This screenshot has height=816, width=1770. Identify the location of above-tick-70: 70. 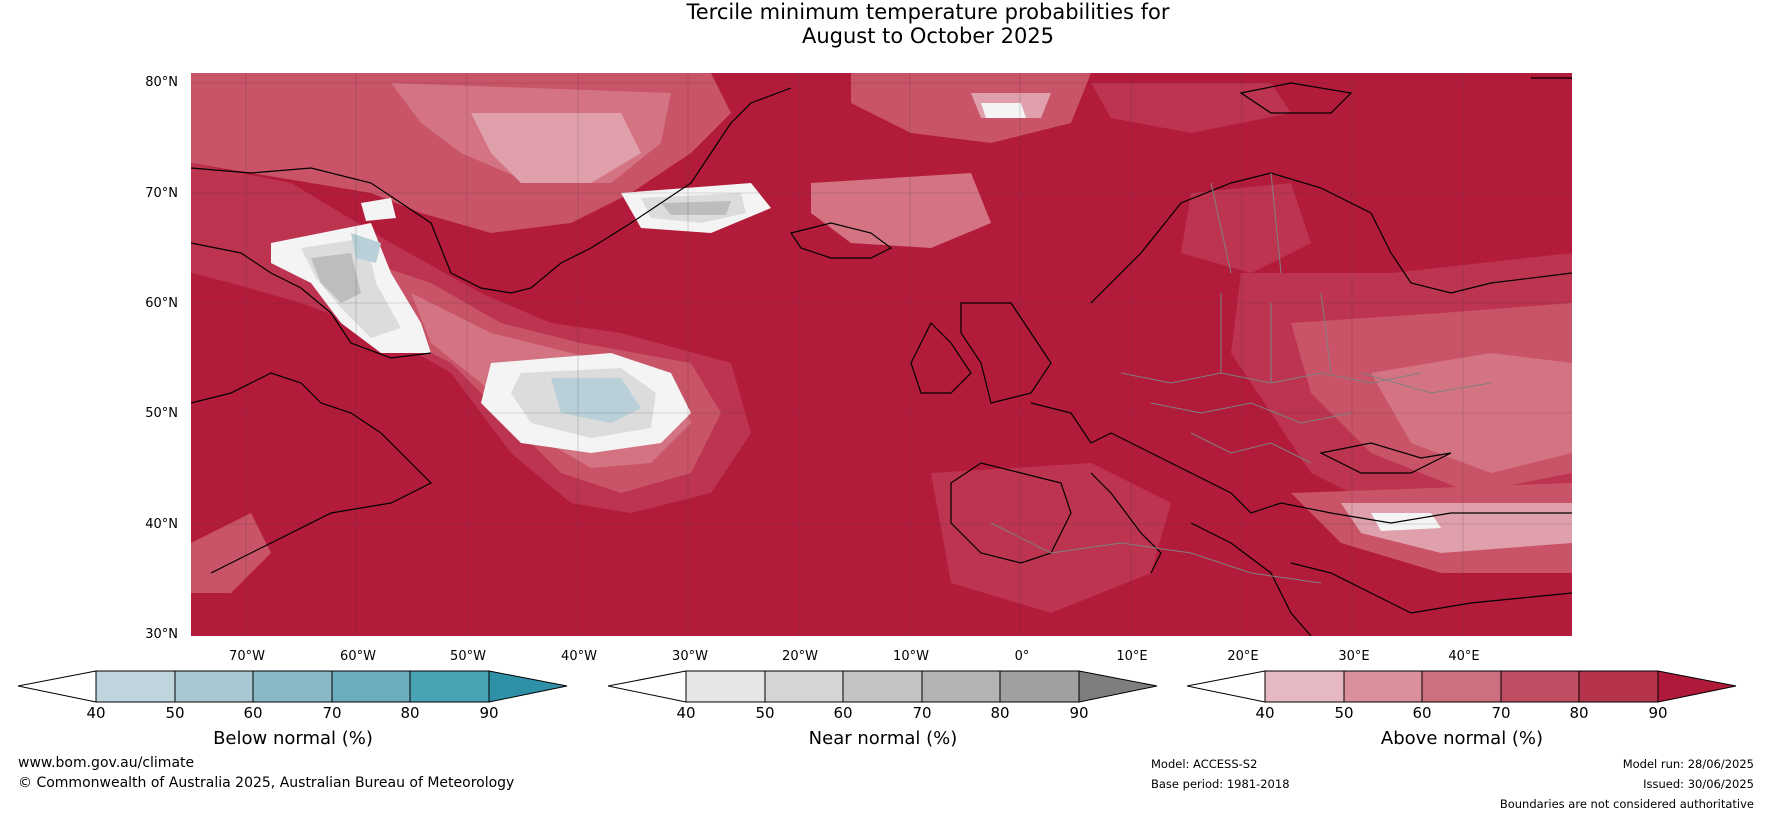
(1501, 713).